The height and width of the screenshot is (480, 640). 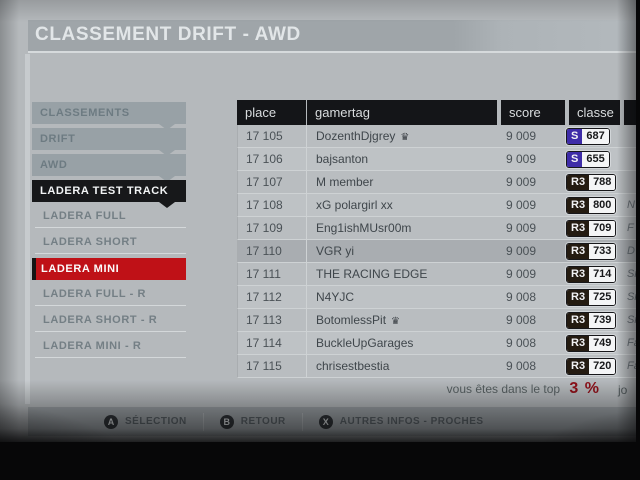 I want to click on sidebar-item-label: AWD, so click(x=54, y=165).